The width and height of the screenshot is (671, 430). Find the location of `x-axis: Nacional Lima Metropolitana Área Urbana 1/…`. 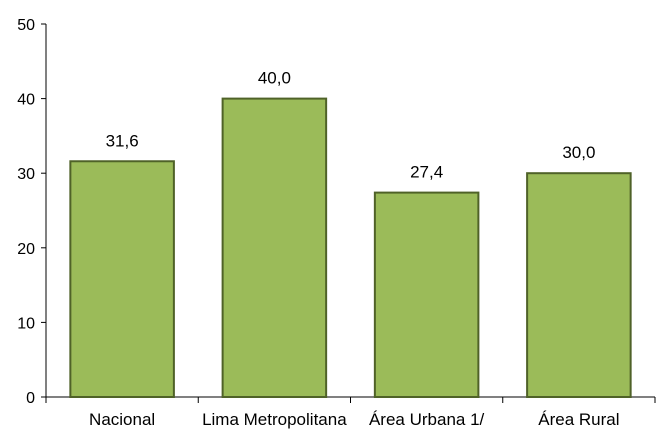

x-axis: Nacional Lima Metropolitana Área Urbana 1/… is located at coordinates (350, 412).